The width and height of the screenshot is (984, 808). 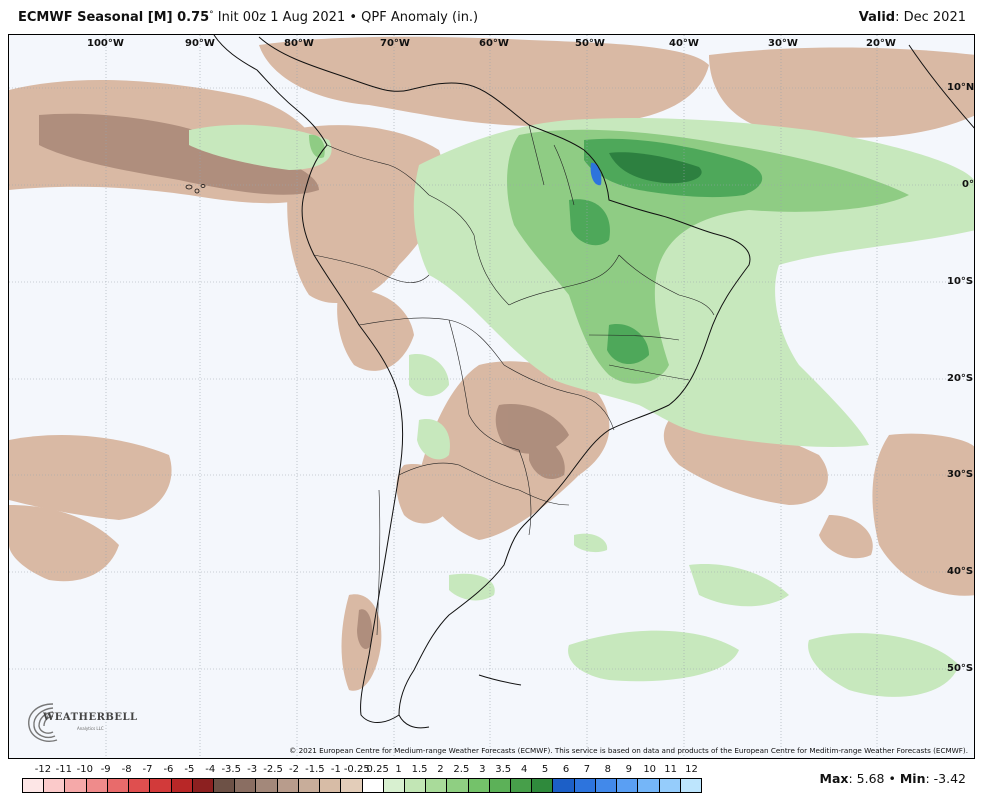 I want to click on legend-label: 11, so click(x=670, y=769).